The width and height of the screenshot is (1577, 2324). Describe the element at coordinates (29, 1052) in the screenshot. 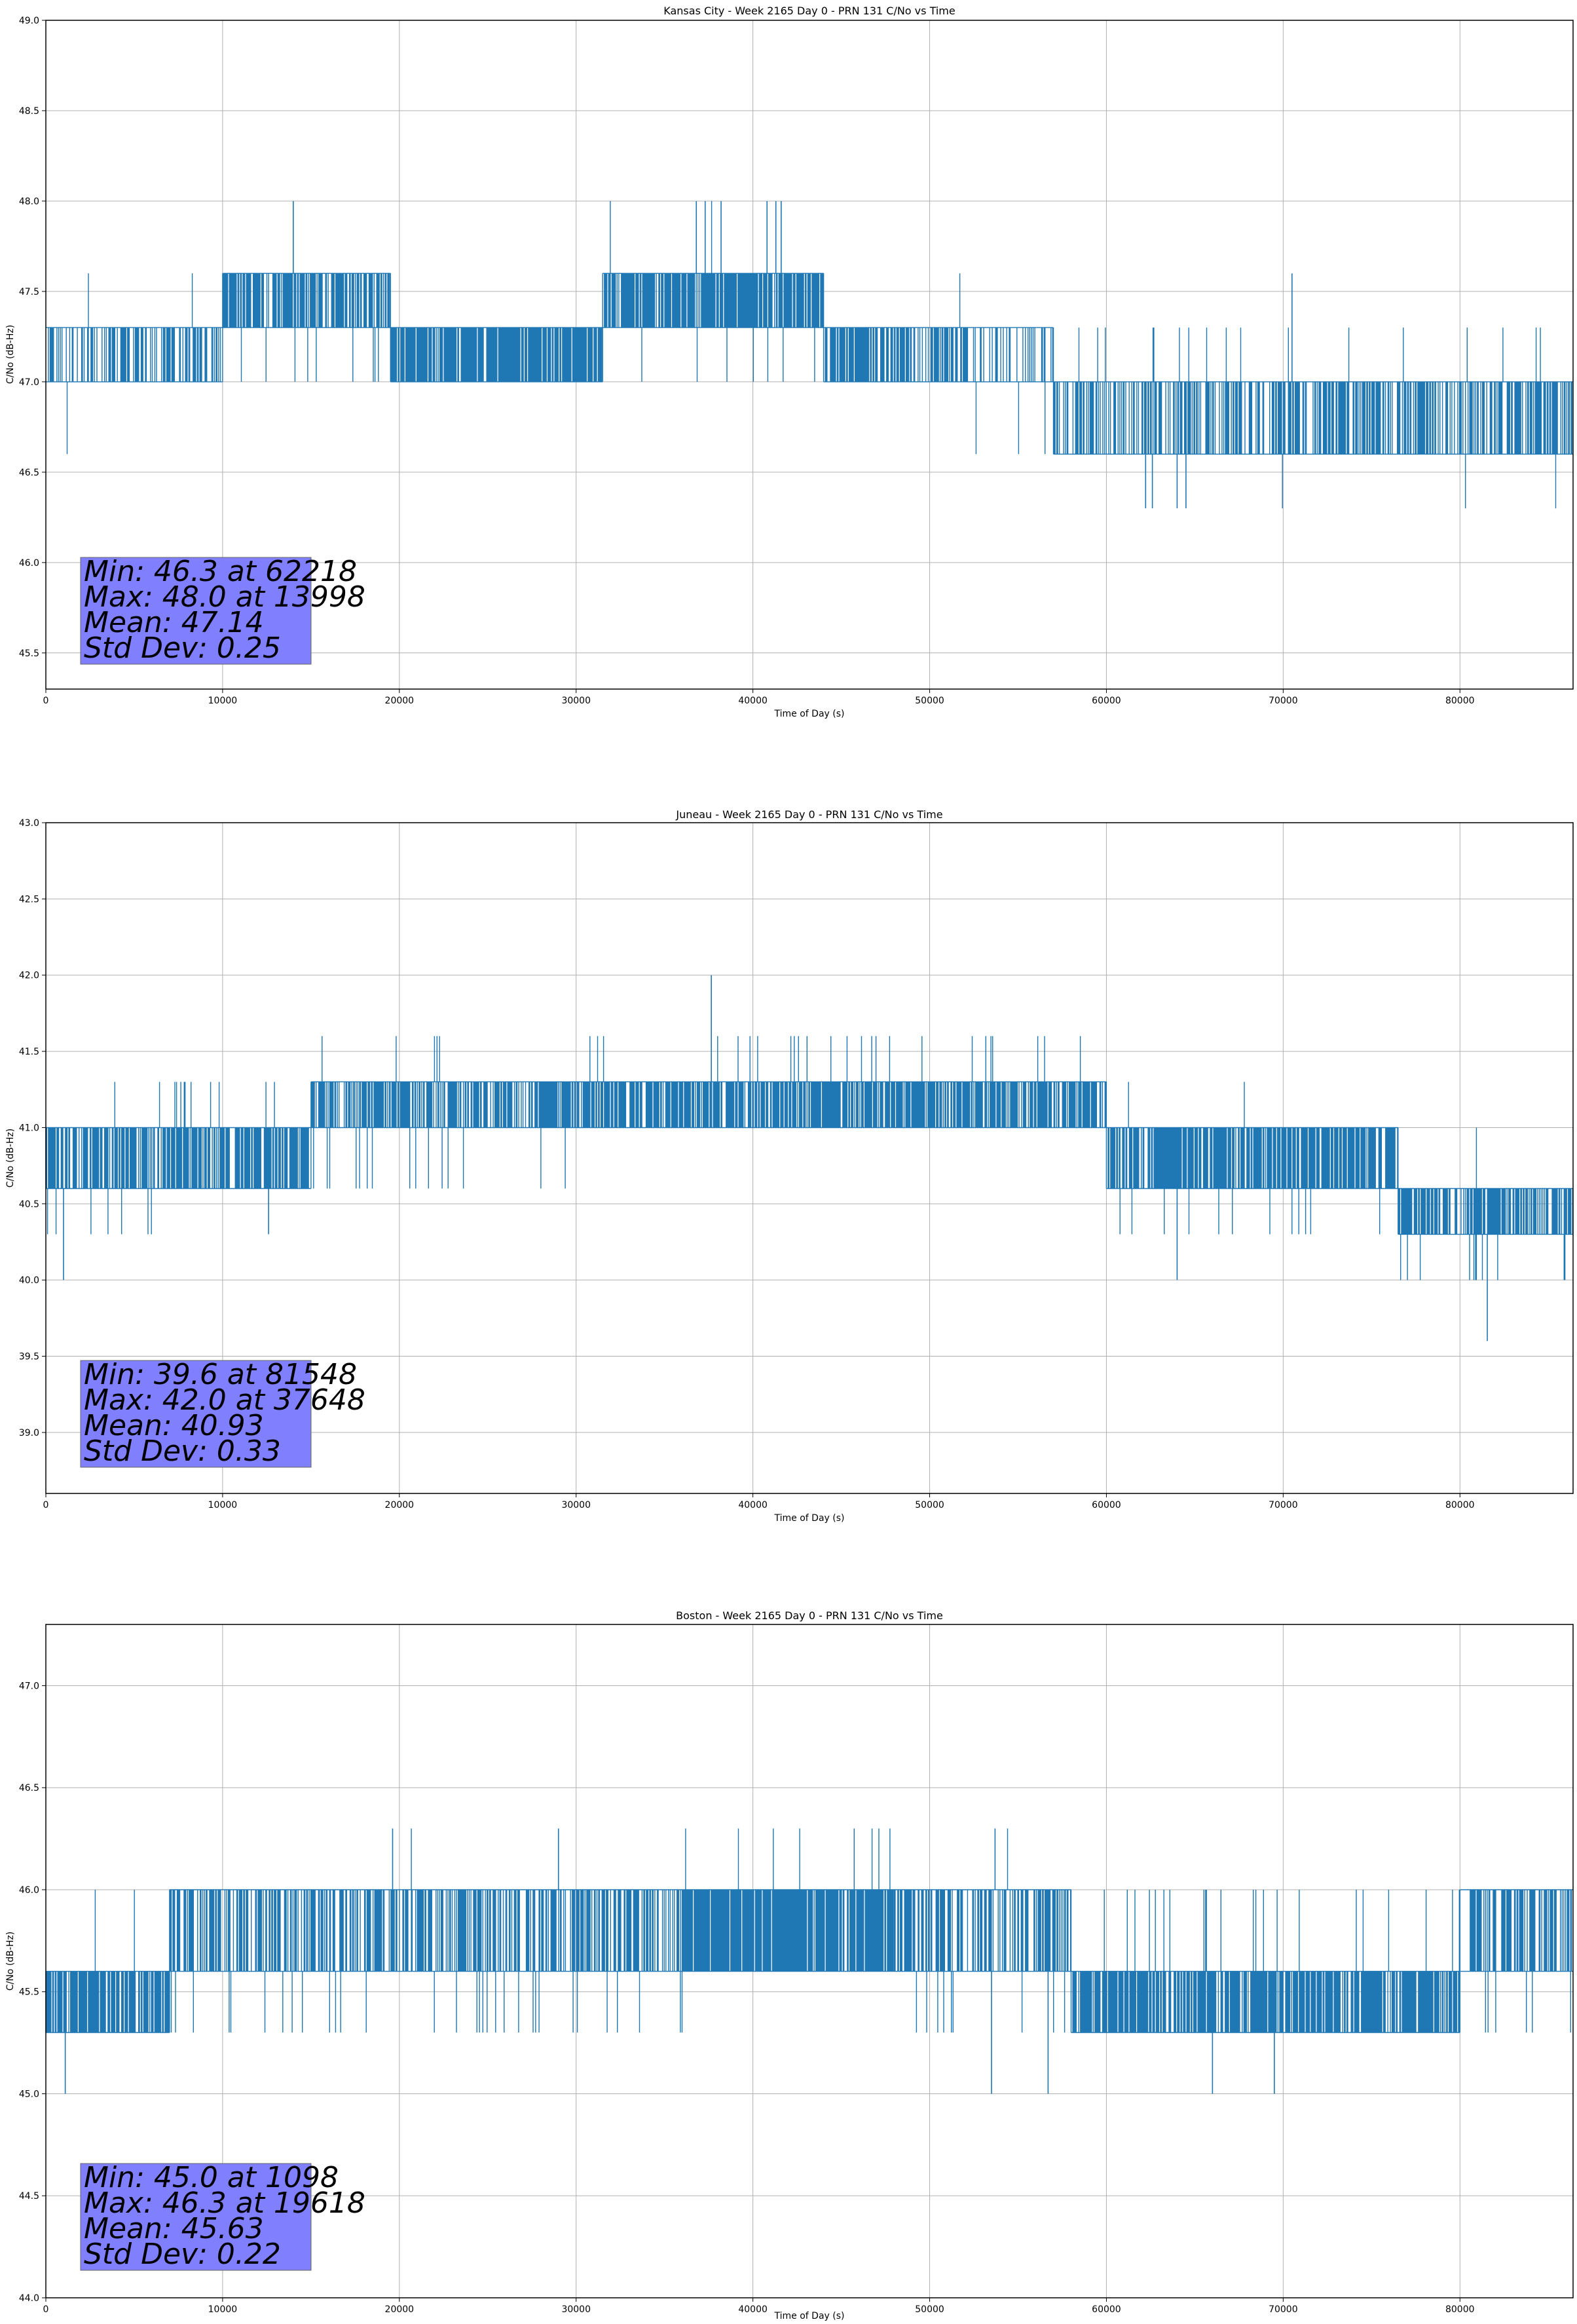

I see `y-tick-label: 41.5` at that location.